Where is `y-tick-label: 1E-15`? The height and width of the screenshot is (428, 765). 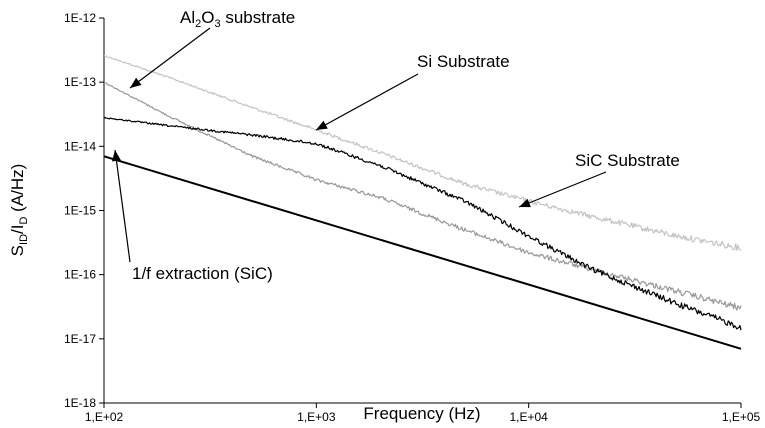
y-tick-label: 1E-15 is located at coordinates (80, 211).